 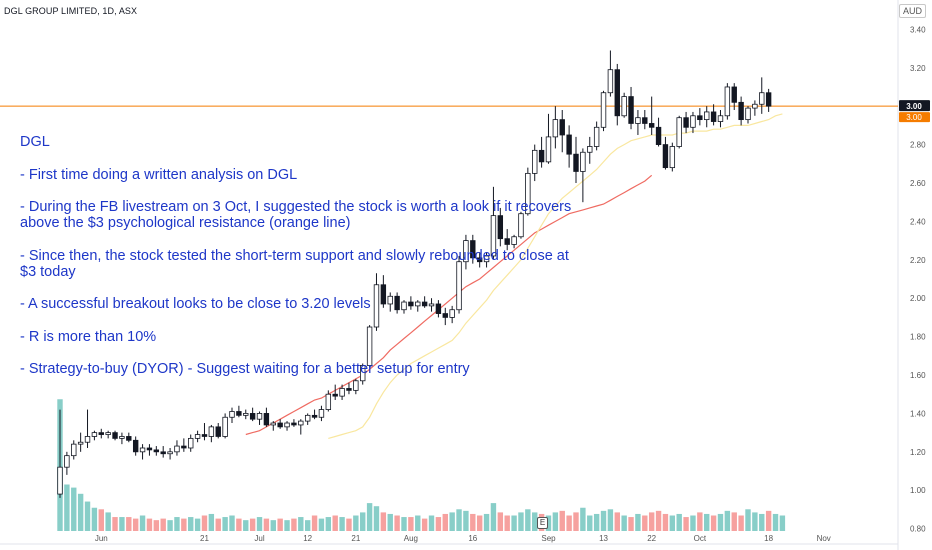 What do you see at coordinates (918, 375) in the screenshot?
I see `y-tick-label: 1.60` at bounding box center [918, 375].